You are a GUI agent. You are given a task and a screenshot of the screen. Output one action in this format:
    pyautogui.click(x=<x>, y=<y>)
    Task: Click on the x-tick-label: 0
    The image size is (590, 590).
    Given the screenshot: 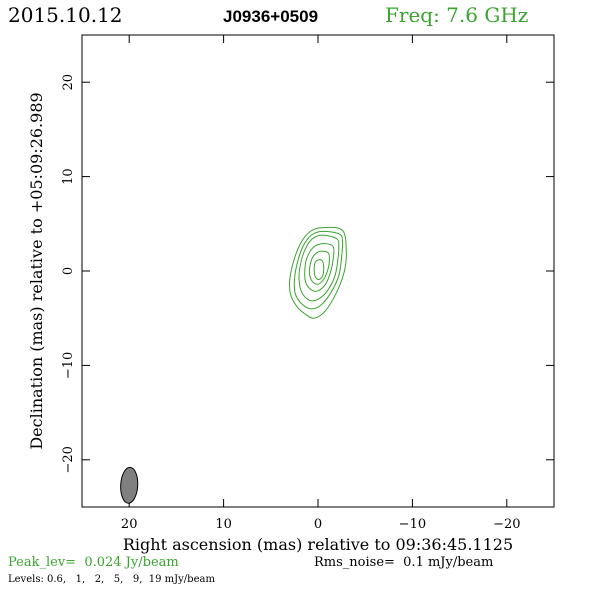 What is the action you would take?
    pyautogui.click(x=318, y=524)
    